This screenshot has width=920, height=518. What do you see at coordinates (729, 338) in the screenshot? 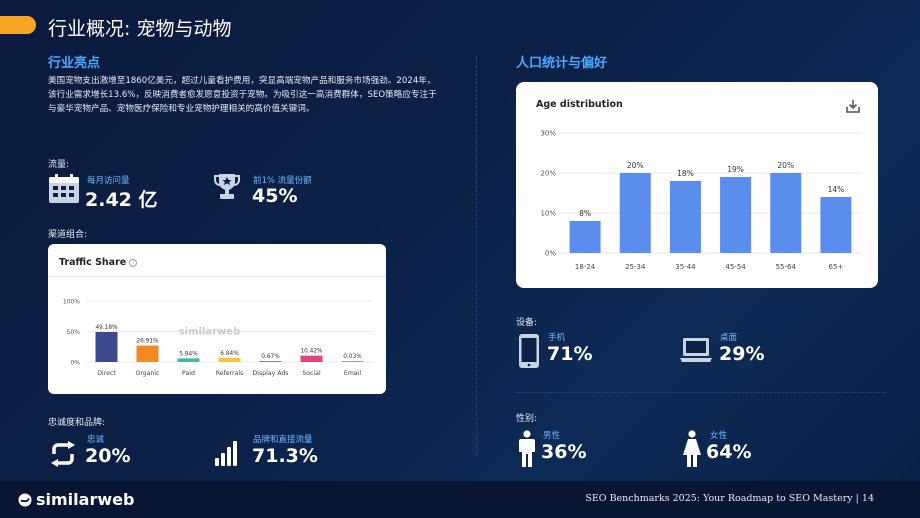
I see `desktop-label: 桌面` at bounding box center [729, 338].